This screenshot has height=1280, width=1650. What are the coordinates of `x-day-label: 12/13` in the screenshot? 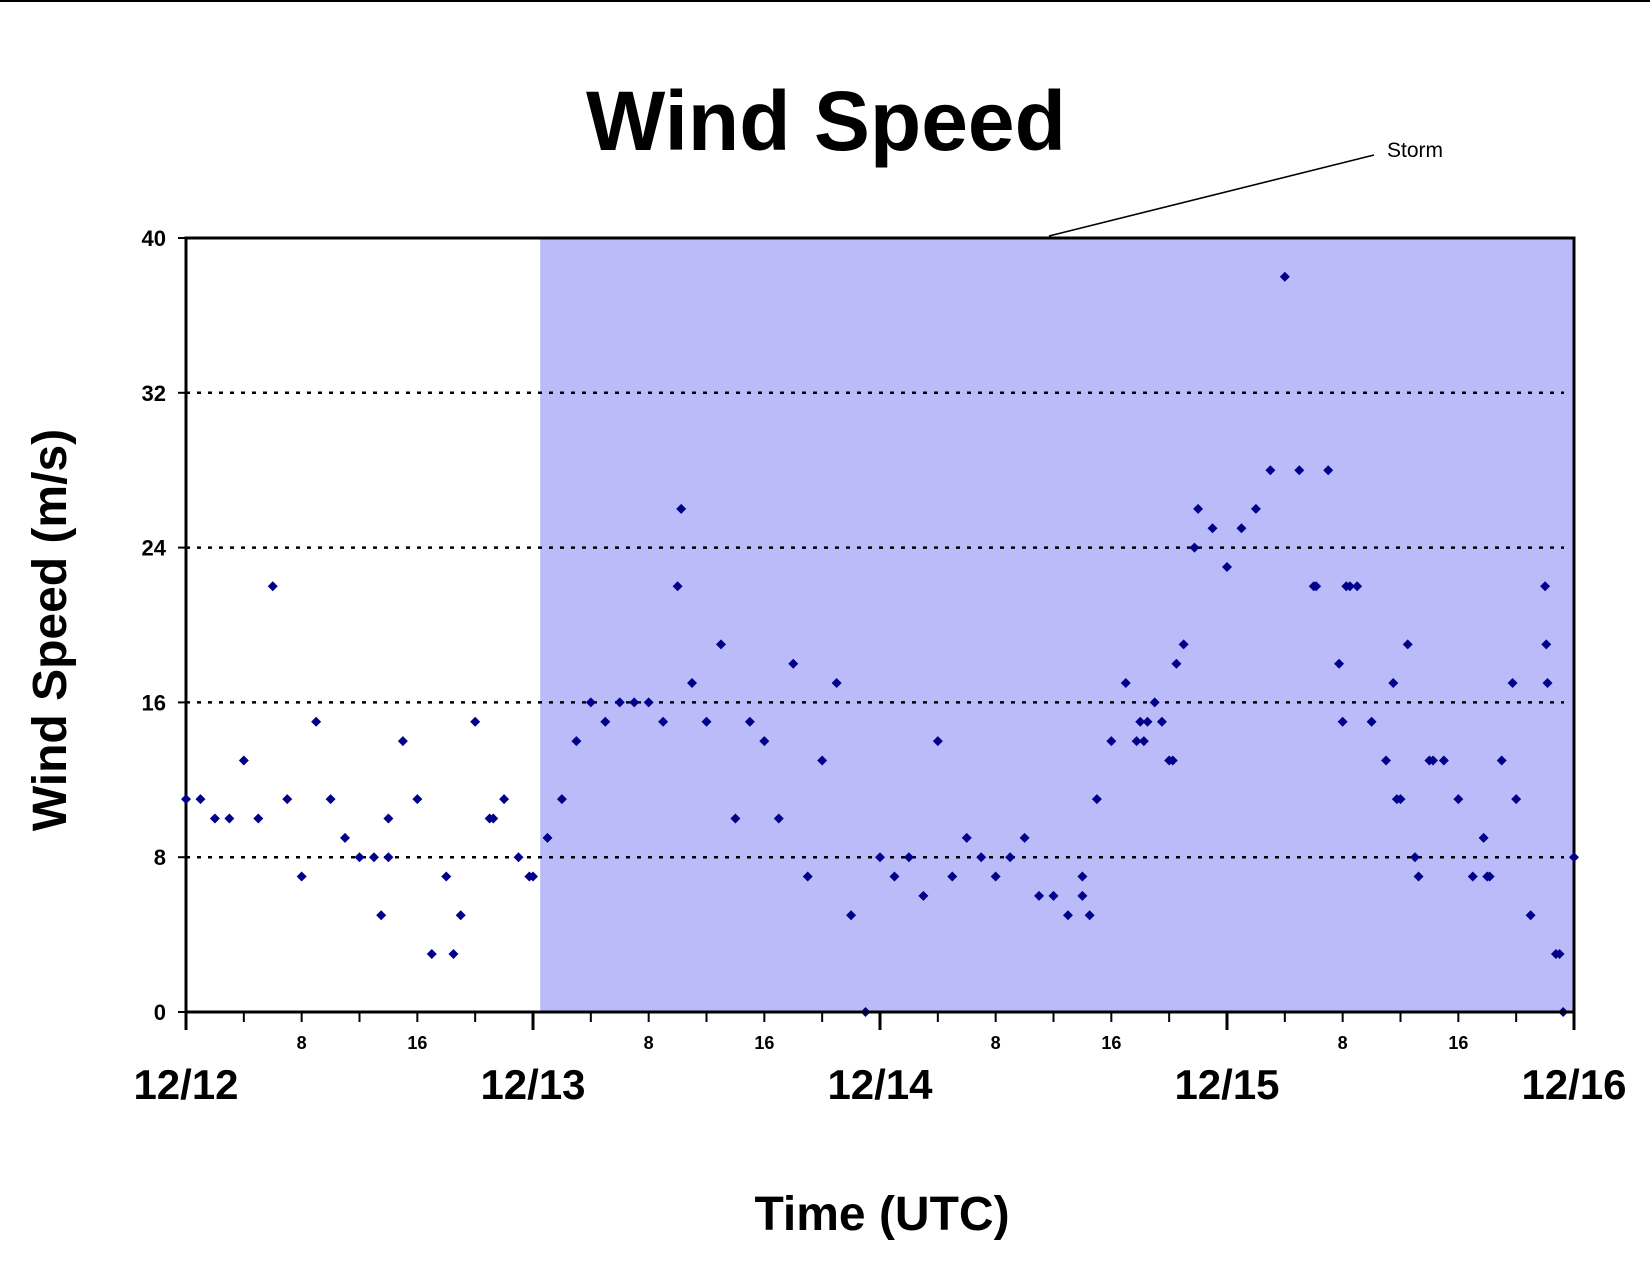 It's located at (532, 1084).